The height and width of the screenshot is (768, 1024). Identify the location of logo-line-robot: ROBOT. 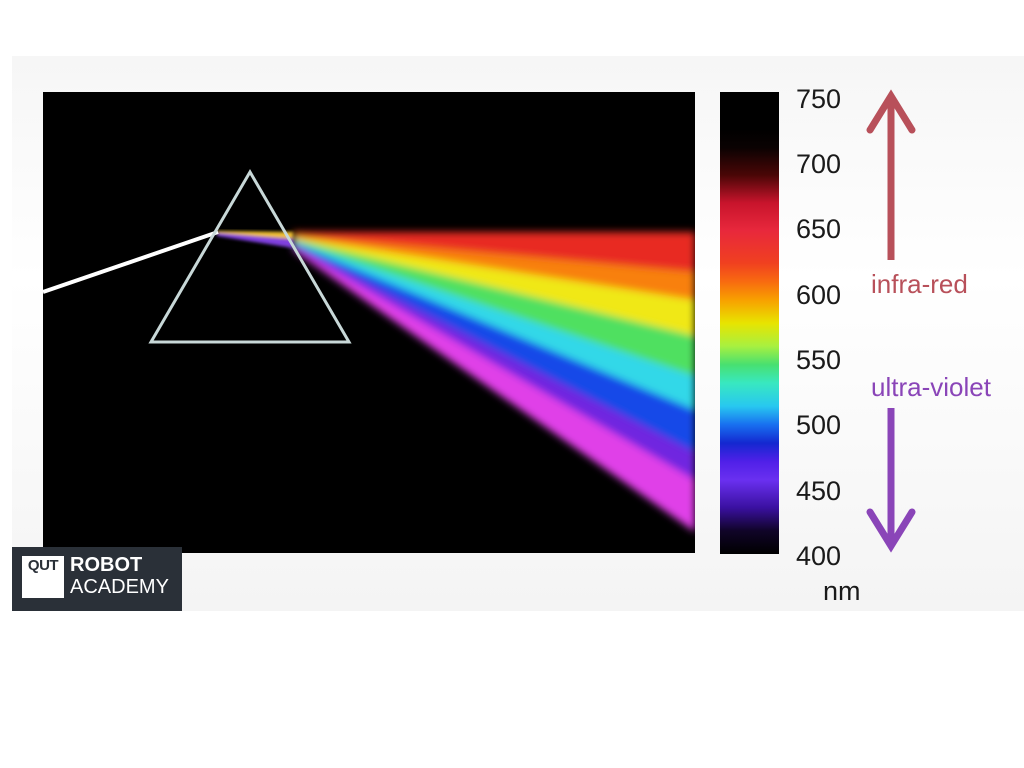
(106, 565).